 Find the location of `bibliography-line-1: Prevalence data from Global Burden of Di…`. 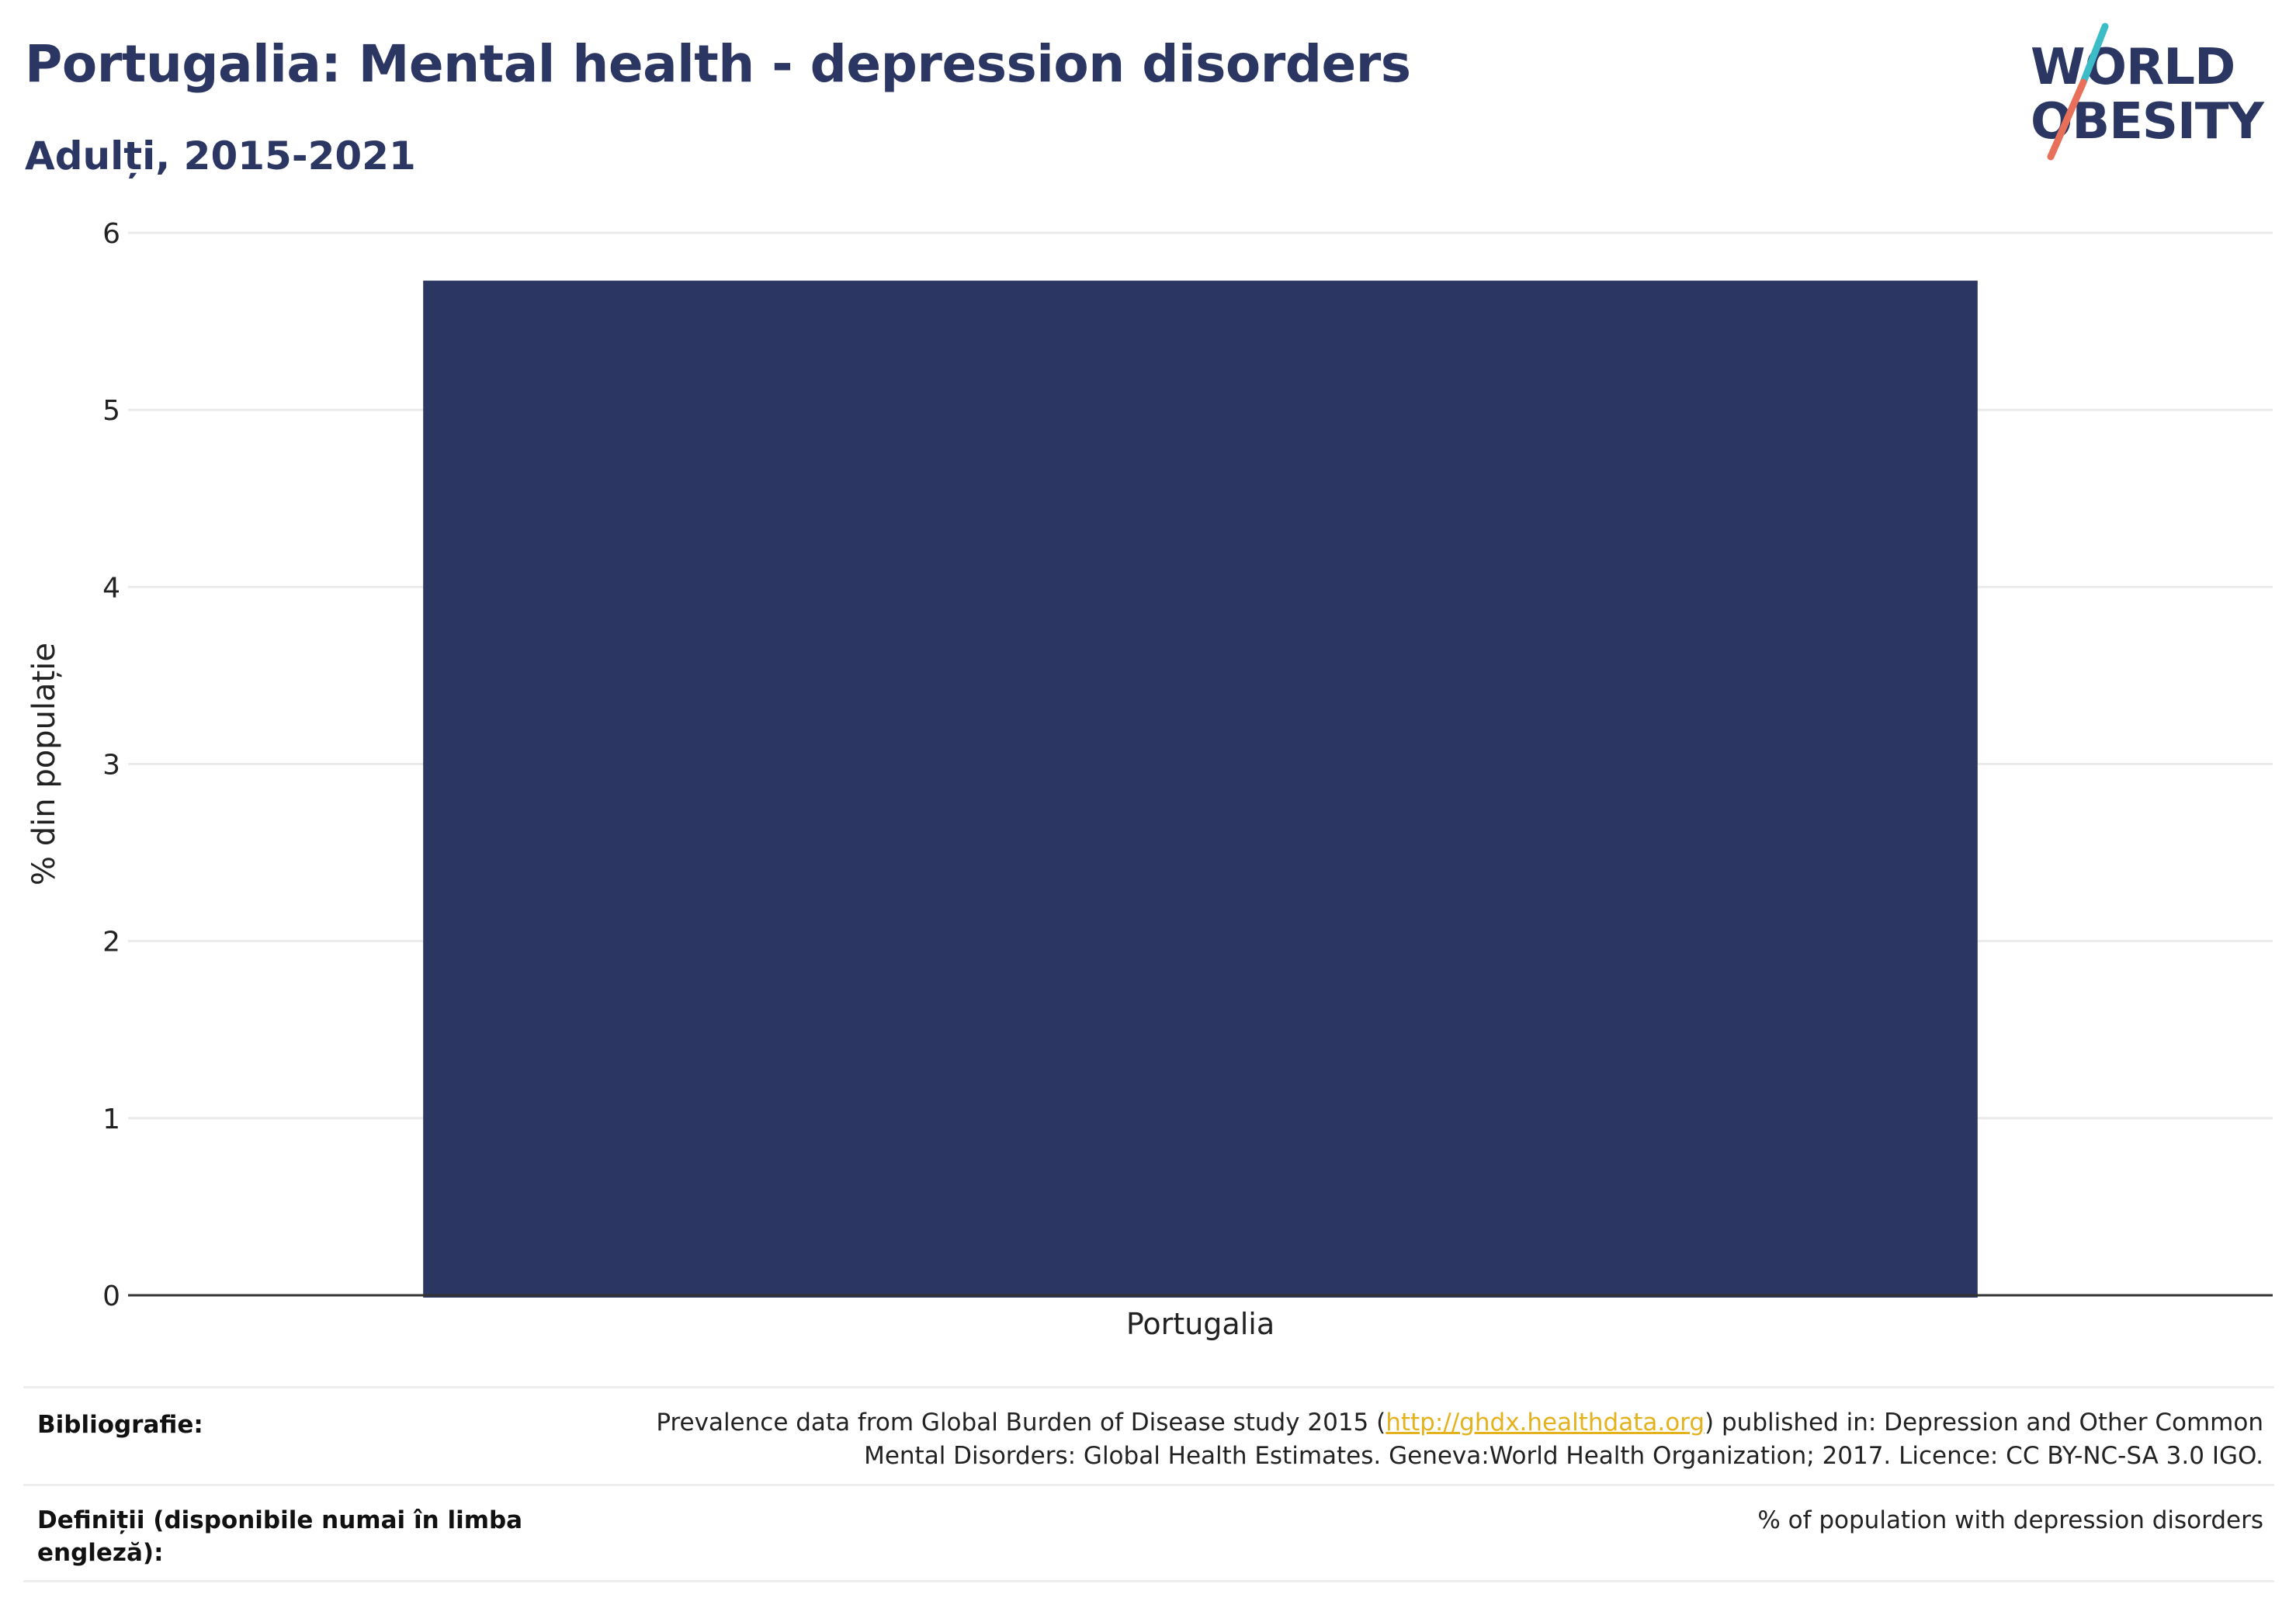

bibliography-line-1: Prevalence data from Global Burden of Di… is located at coordinates (1459, 1423).